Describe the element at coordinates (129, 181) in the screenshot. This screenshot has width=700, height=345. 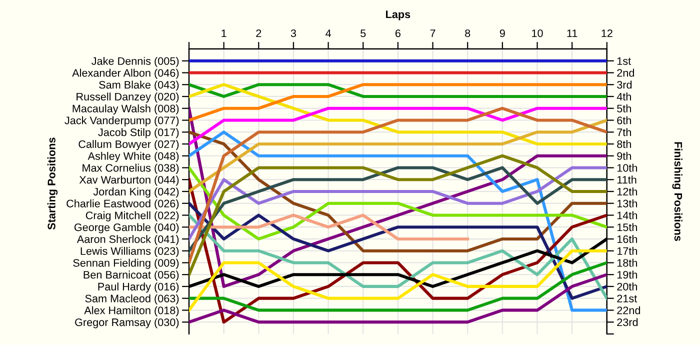
I see `category-label: Xav Warburton (044)` at that location.